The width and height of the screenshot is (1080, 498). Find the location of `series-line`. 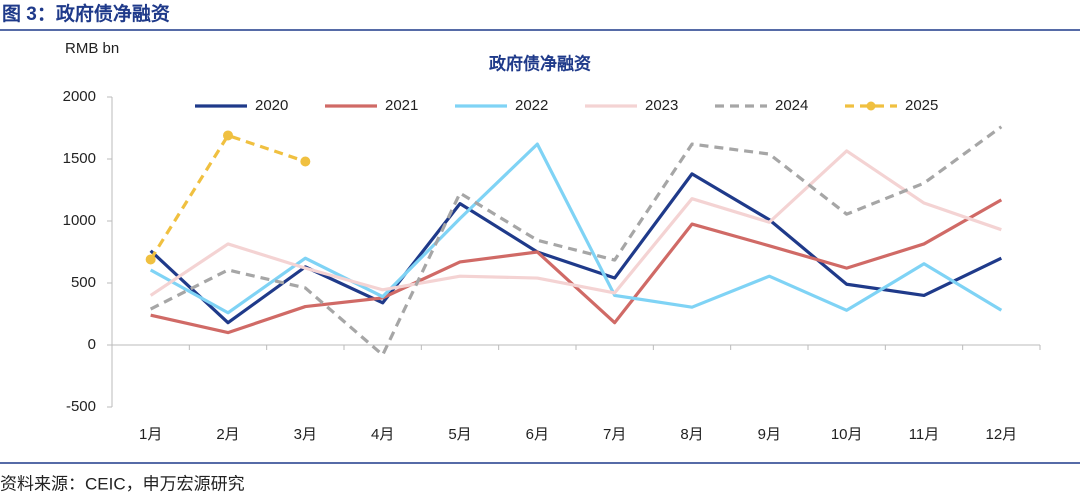

series-line is located at coordinates (227, 197).